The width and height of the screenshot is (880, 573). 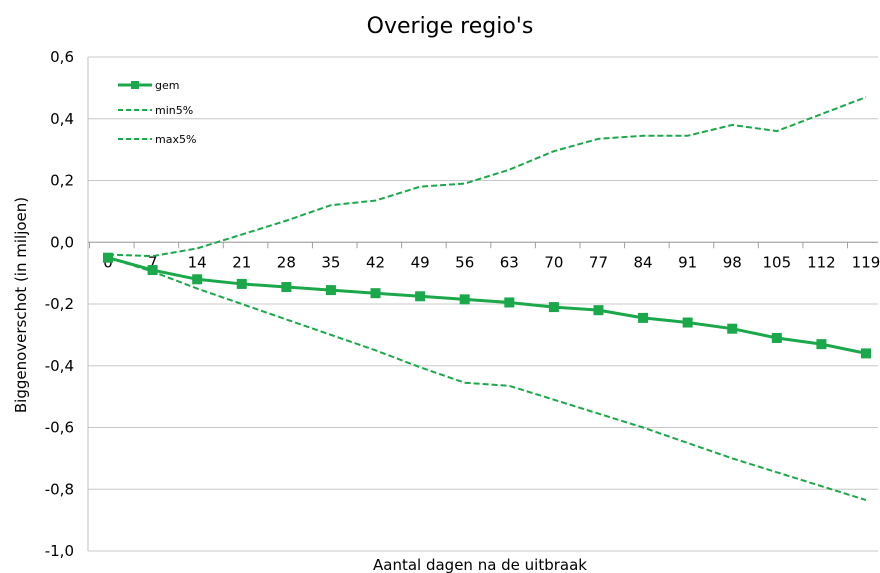 I want to click on chart-title: Overige regio's, so click(x=450, y=26).